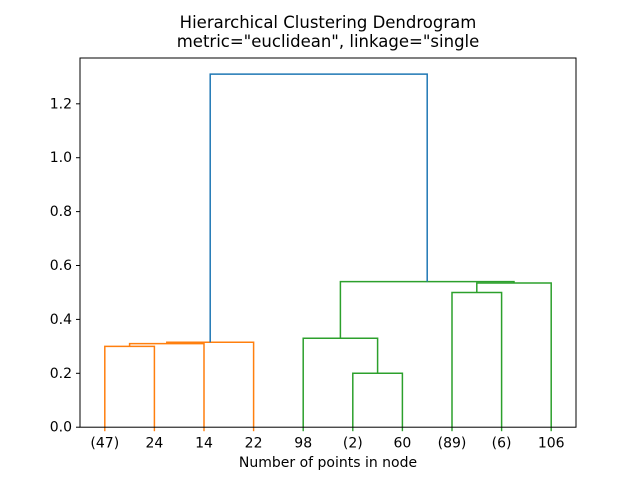 This screenshot has height=480, width=640. What do you see at coordinates (402, 444) in the screenshot?
I see `x-tick-label: 60` at bounding box center [402, 444].